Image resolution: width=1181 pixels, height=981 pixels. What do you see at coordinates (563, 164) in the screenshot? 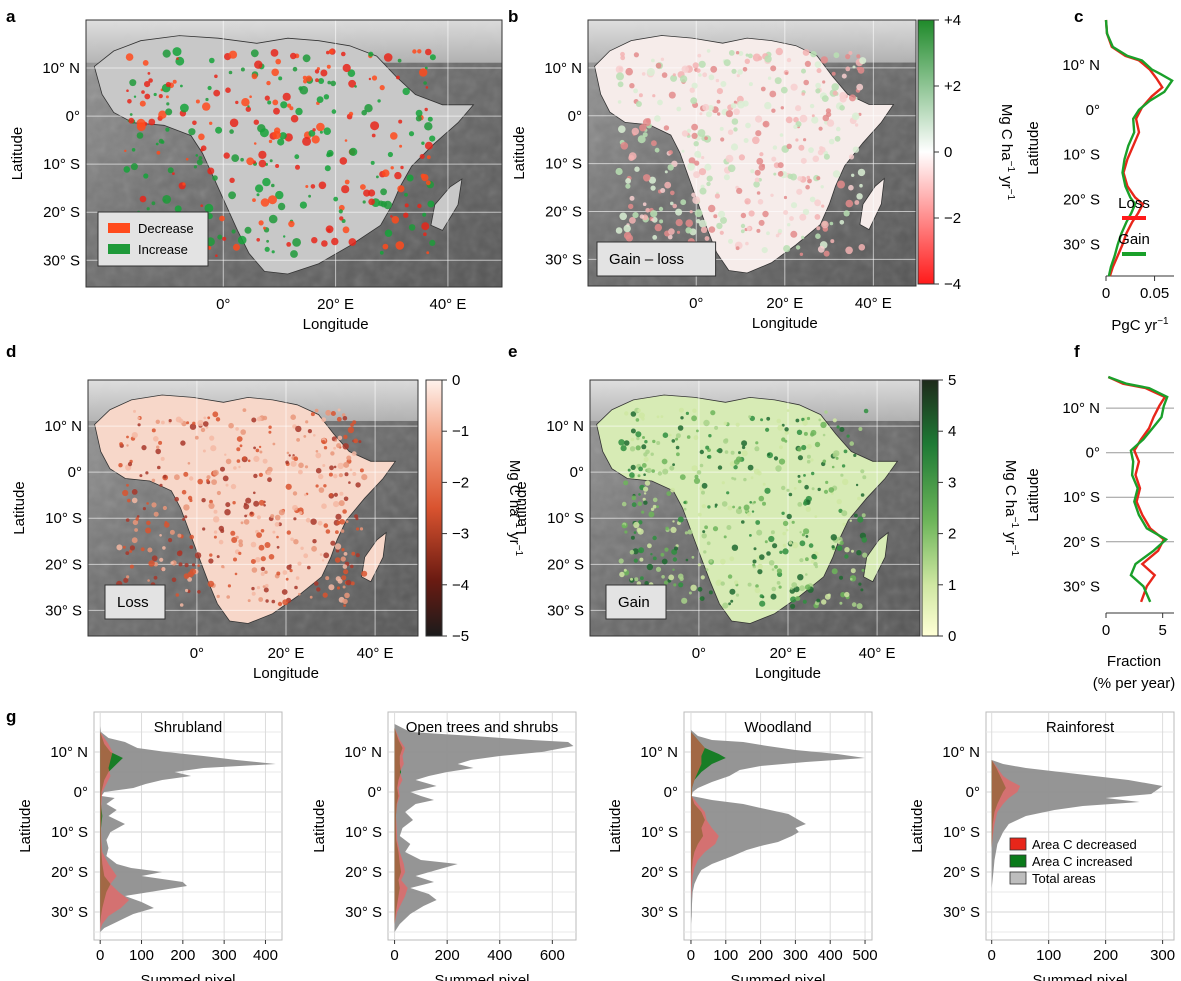
I see `lat-tick-label: 10° S` at bounding box center [563, 164].